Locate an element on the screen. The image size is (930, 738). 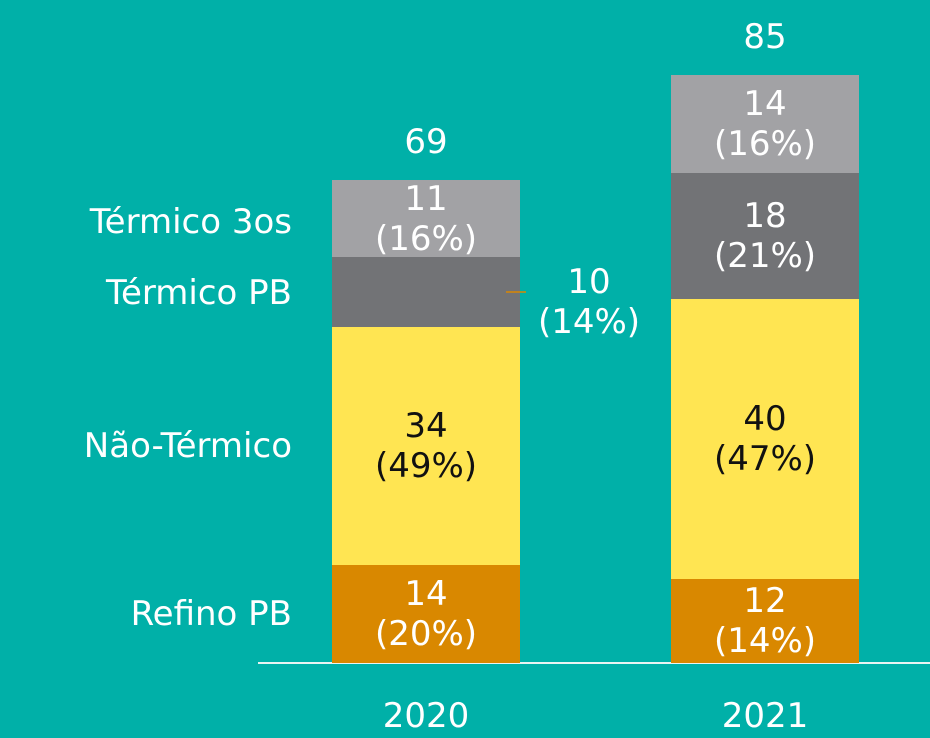
value-label: 18 (21%) is located at coordinates (765, 236).